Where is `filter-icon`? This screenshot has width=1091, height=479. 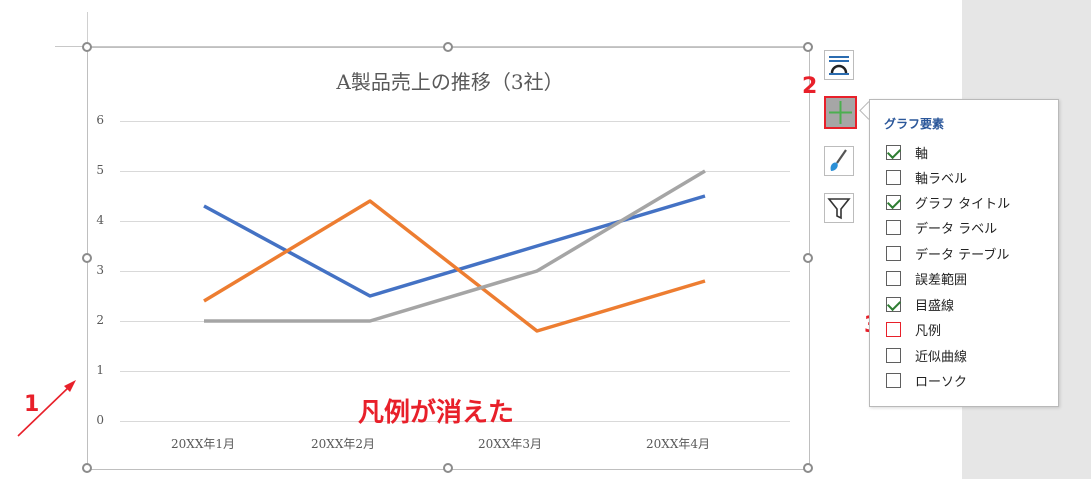
filter-icon is located at coordinates (839, 209).